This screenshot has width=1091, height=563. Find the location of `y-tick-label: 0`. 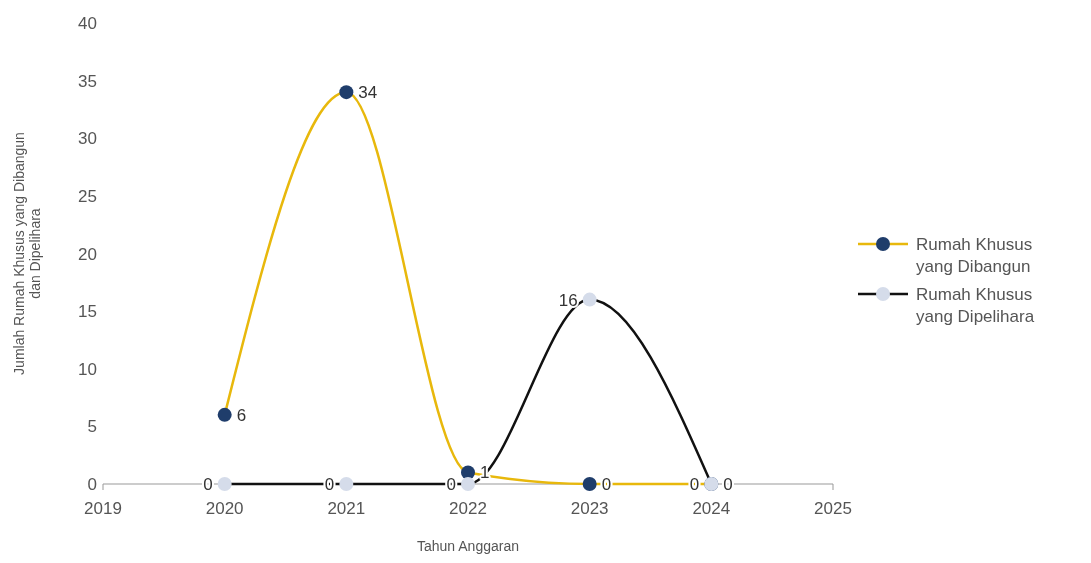

y-tick-label: 0 is located at coordinates (92, 484).